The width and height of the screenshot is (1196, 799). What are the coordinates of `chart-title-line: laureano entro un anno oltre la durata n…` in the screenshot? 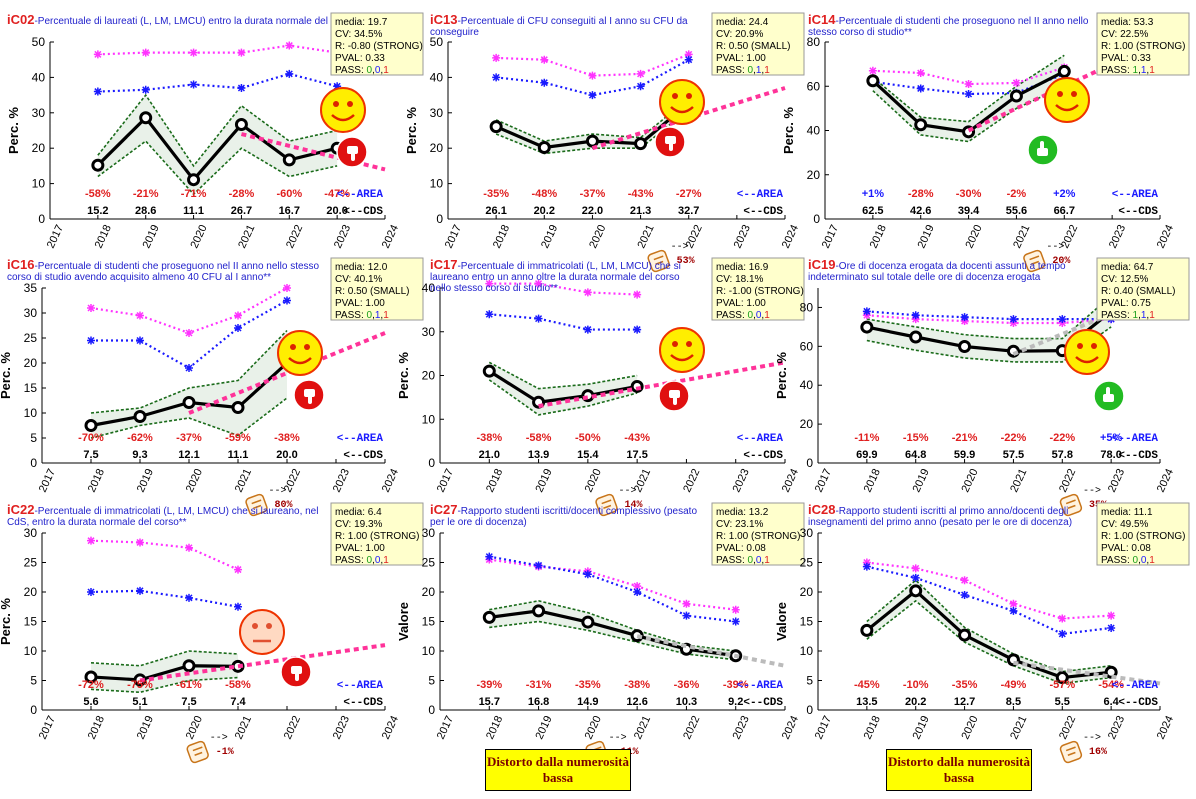 It's located at (555, 277).